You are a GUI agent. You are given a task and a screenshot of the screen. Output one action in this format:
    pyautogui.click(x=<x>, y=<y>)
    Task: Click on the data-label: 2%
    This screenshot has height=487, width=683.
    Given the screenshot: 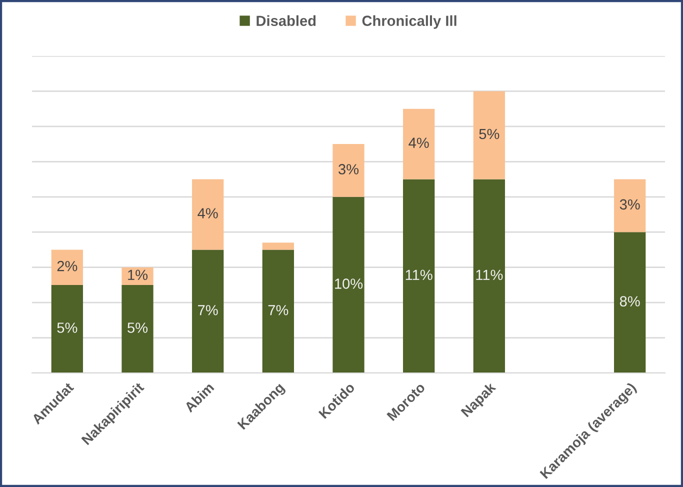 What is the action you would take?
    pyautogui.click(x=67, y=266)
    